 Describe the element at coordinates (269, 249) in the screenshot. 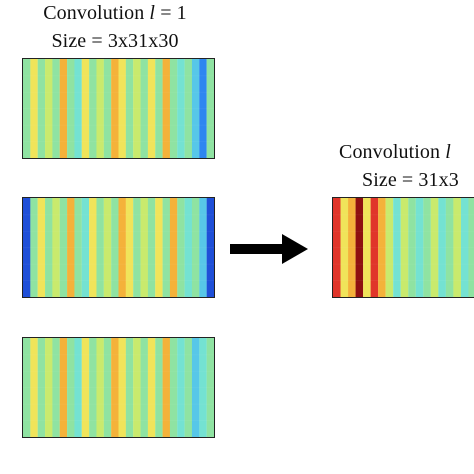

I see `arrow-shape` at that location.